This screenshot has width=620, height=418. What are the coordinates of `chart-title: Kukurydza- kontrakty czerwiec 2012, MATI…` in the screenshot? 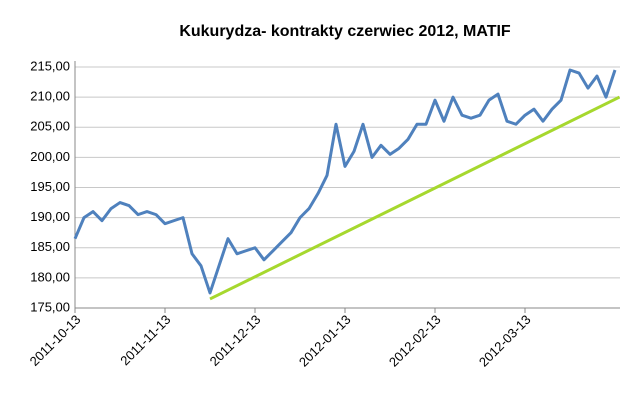 It's located at (345, 31).